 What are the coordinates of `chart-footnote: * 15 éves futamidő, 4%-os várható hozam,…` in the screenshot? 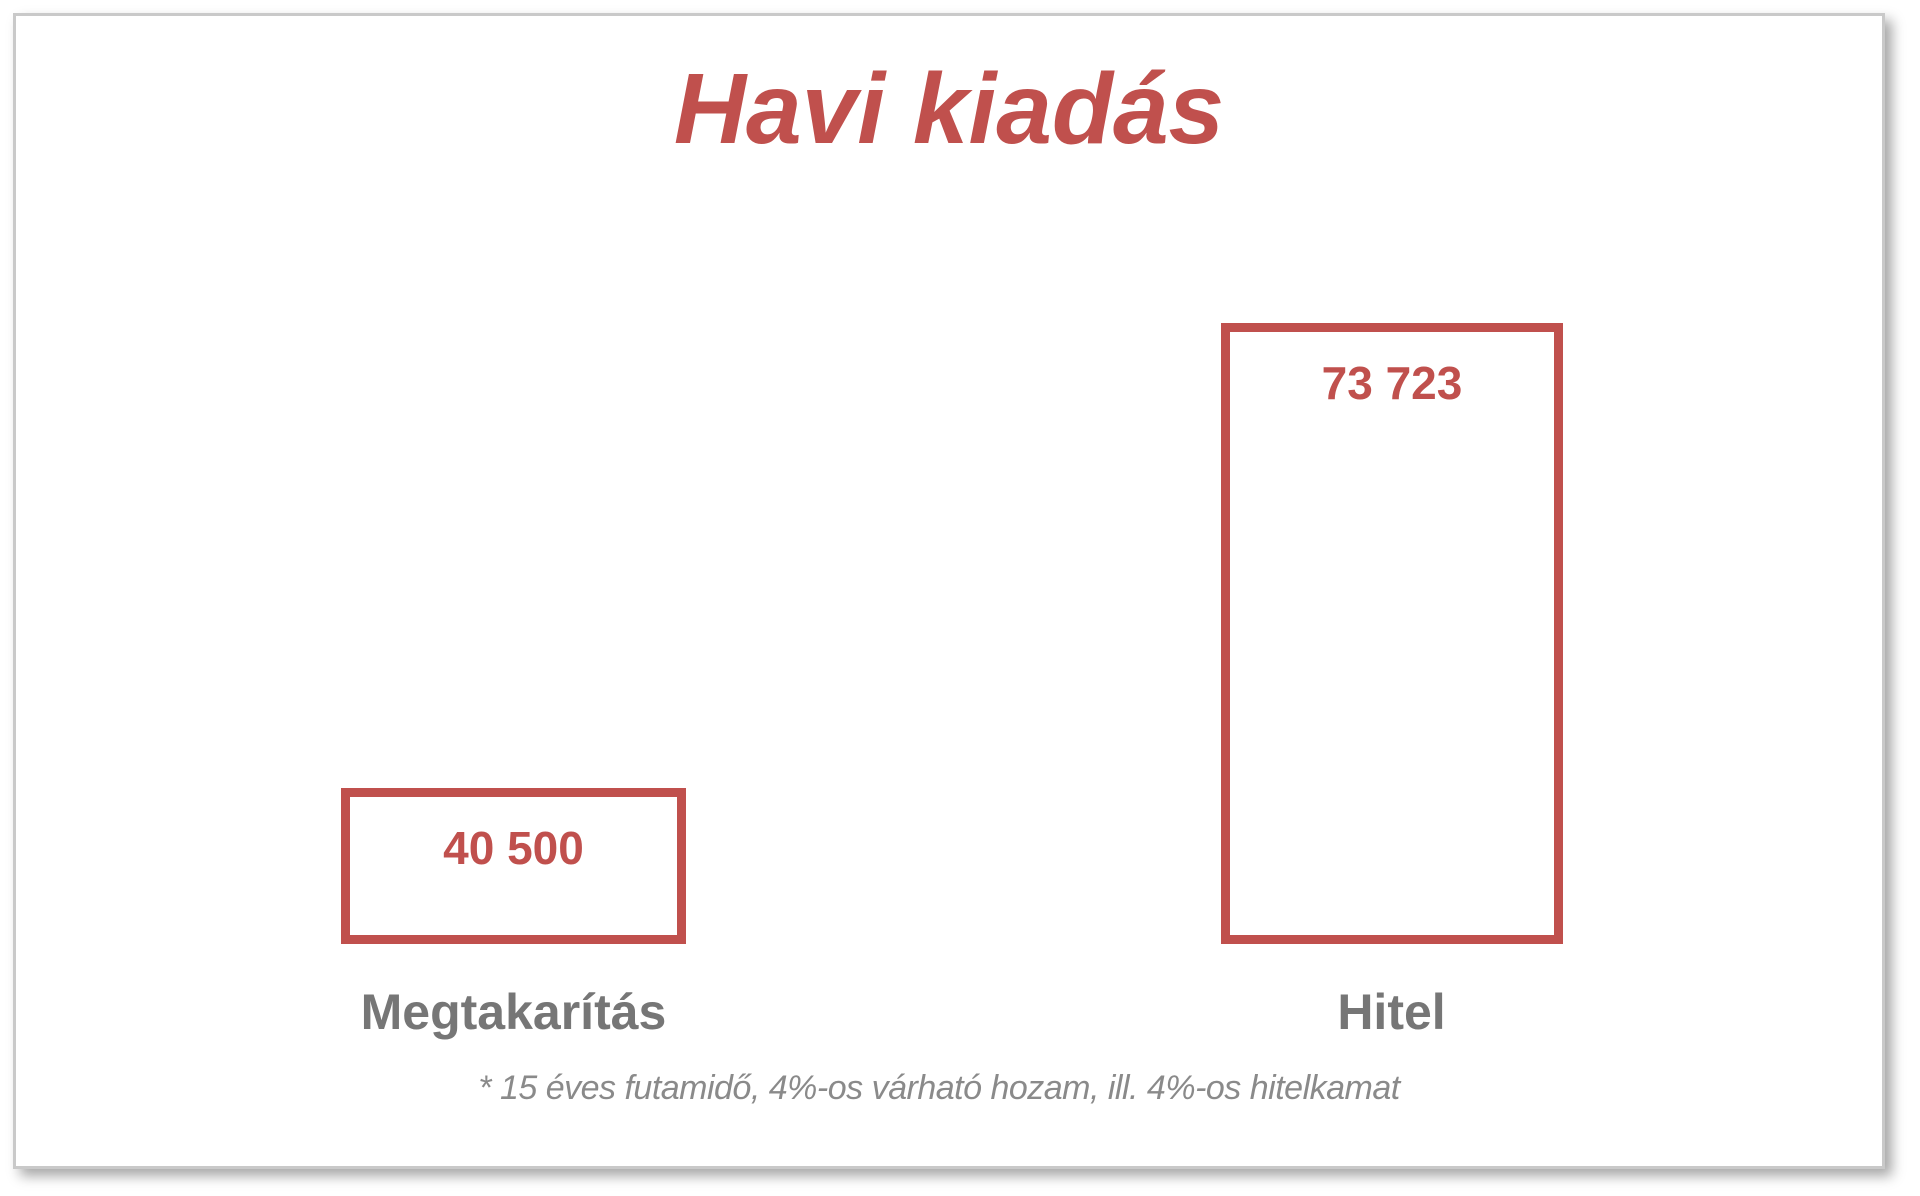 It's located at (939, 1088).